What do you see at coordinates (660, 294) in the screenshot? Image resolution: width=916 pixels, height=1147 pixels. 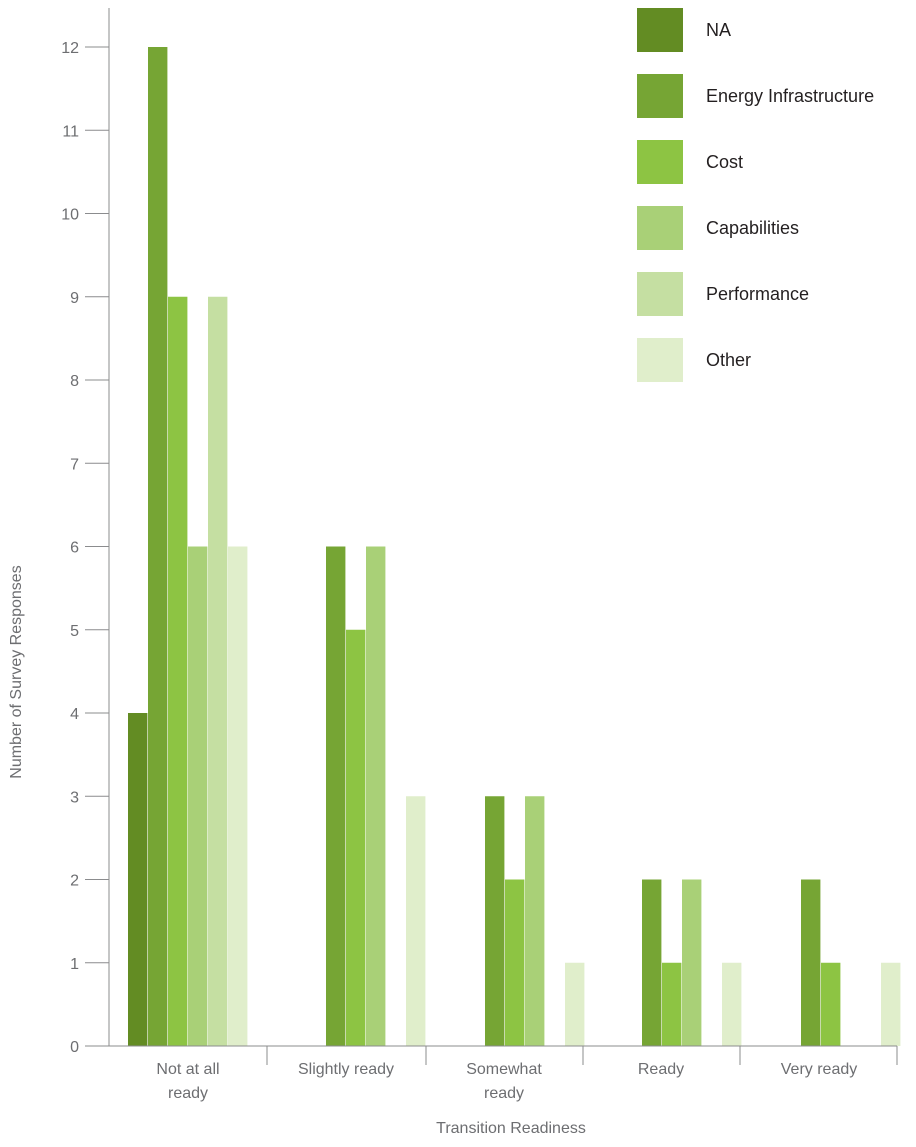 I see `legend-swatch-performance` at bounding box center [660, 294].